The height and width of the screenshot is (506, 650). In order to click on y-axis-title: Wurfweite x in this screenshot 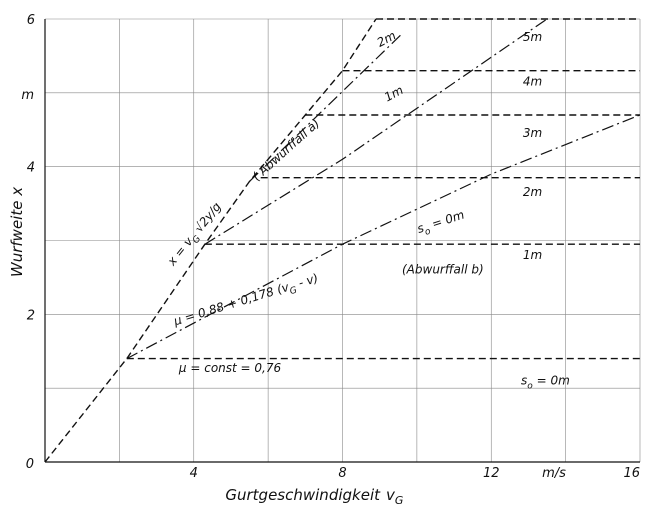, I will do `click(17, 232)`.